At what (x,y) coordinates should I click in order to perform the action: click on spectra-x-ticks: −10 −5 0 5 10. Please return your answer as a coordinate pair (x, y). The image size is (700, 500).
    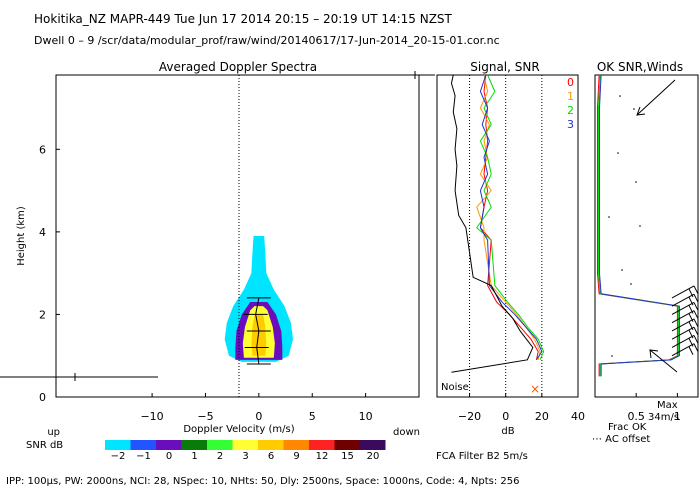
    Looking at the image, I should click on (256, 408).